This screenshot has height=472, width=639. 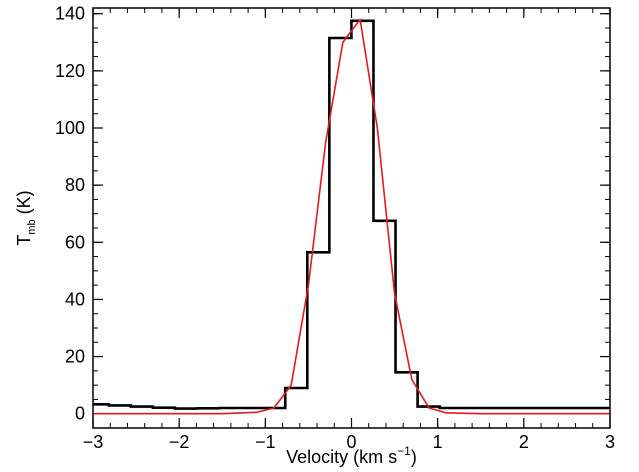 What do you see at coordinates (75, 185) in the screenshot?
I see `y-tick-label: 80` at bounding box center [75, 185].